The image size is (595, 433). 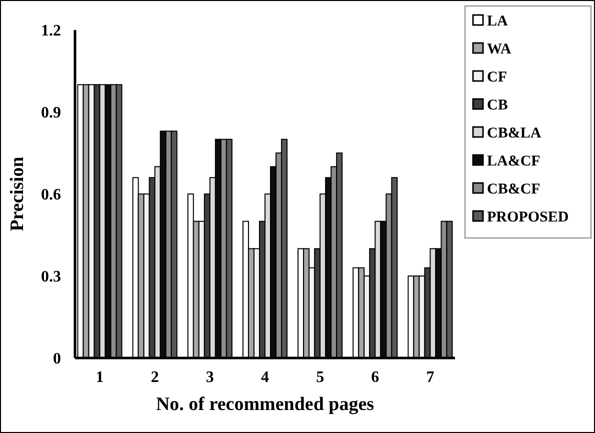 I want to click on x-tick-label: 3, so click(x=210, y=377).